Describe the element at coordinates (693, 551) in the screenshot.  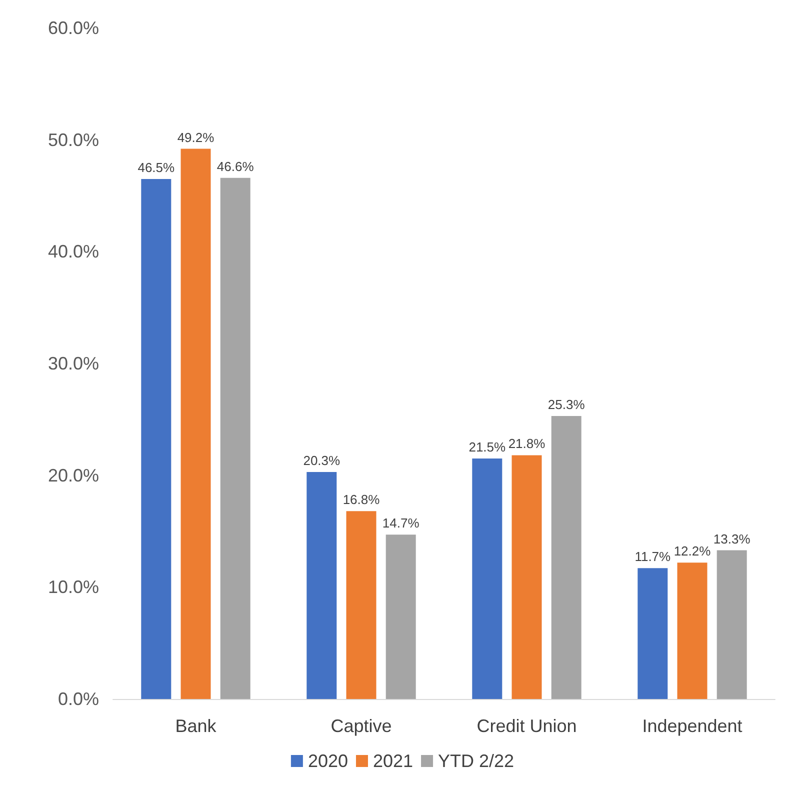
I see `data-label: 12.2%` at that location.